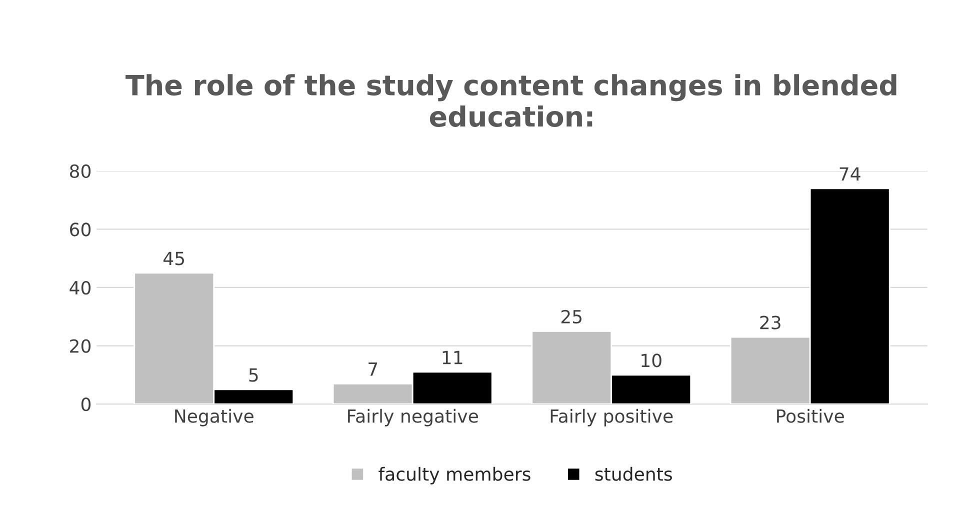 Image resolution: width=966 pixels, height=518 pixels. What do you see at coordinates (770, 323) in the screenshot?
I see `data-label: 23` at bounding box center [770, 323].